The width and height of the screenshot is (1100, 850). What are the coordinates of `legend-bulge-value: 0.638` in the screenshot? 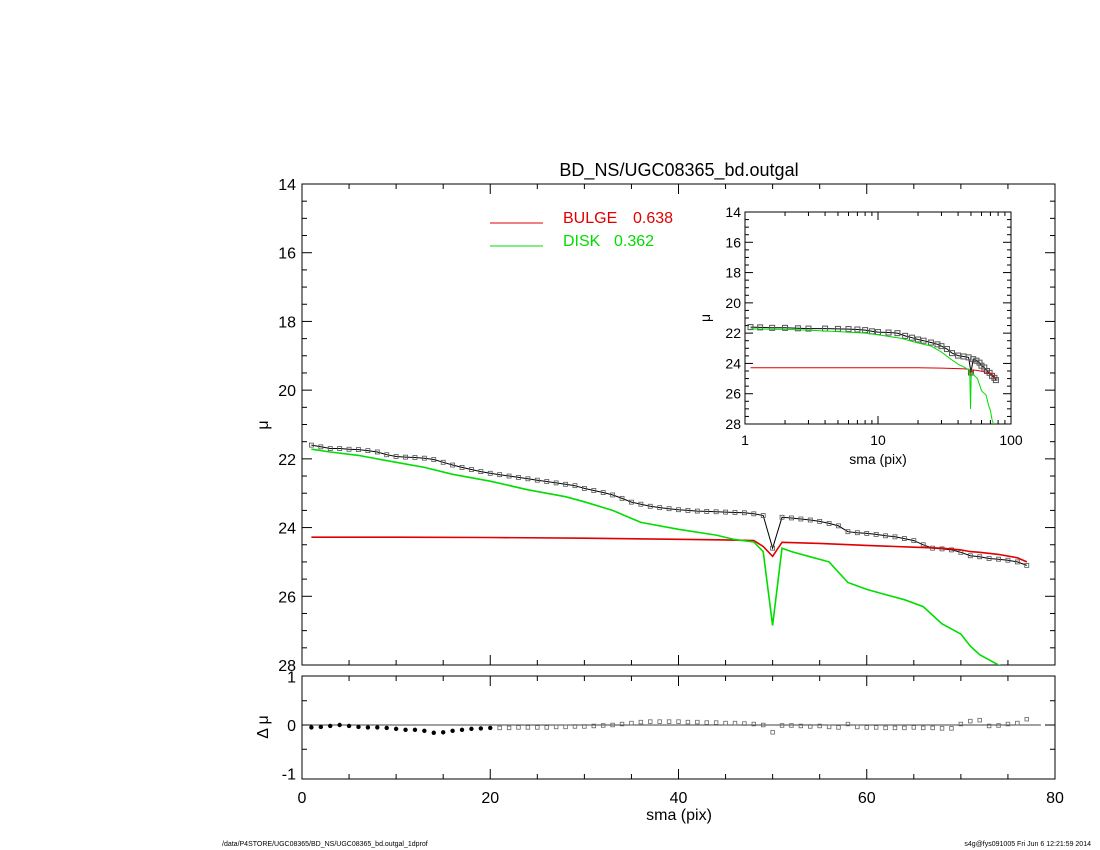 It's located at (653, 218).